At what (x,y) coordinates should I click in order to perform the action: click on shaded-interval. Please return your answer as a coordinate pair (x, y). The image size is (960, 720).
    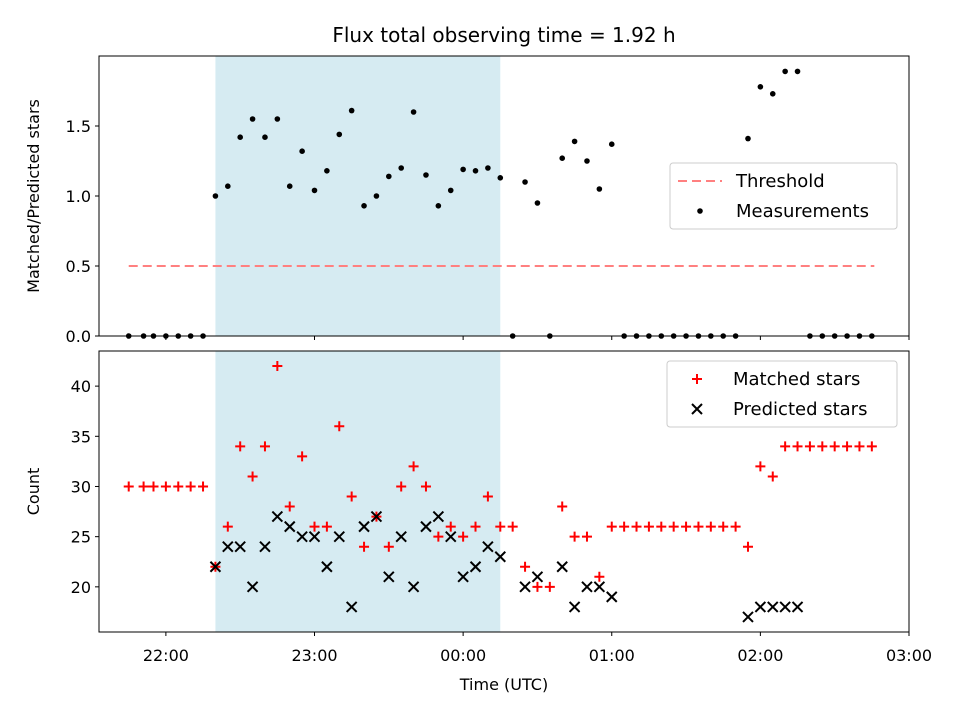
    Looking at the image, I should click on (358, 491).